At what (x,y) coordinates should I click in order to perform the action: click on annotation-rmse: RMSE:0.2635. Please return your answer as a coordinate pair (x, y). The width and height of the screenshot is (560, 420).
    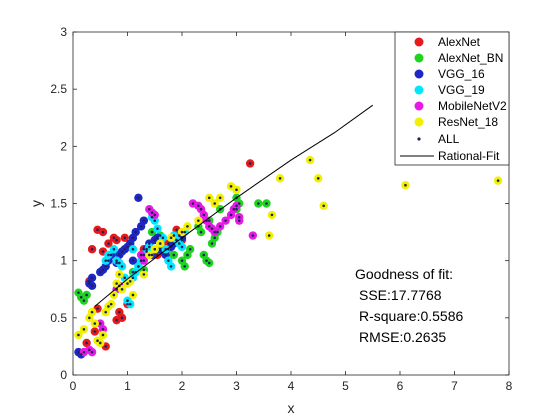
    Looking at the image, I should click on (402, 337).